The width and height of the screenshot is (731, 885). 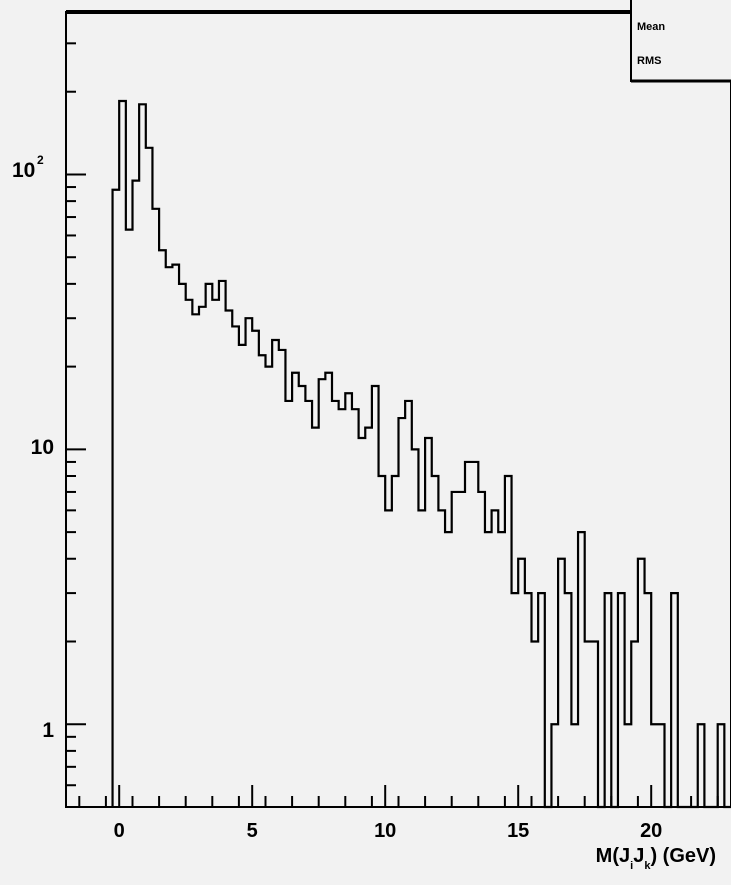 What do you see at coordinates (23, 170) in the screenshot?
I see `y-tick-label-100-base: 10` at bounding box center [23, 170].